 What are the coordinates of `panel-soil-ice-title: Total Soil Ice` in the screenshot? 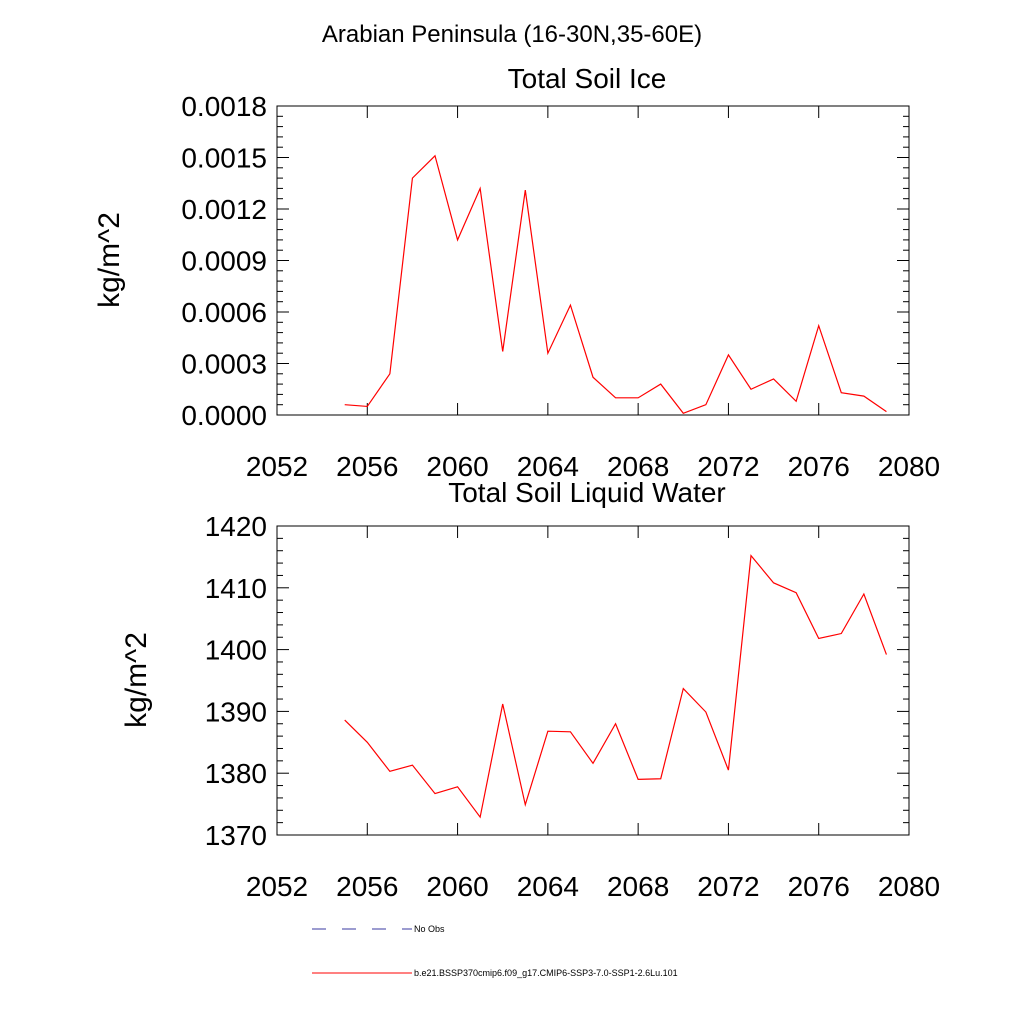 It's located at (587, 78).